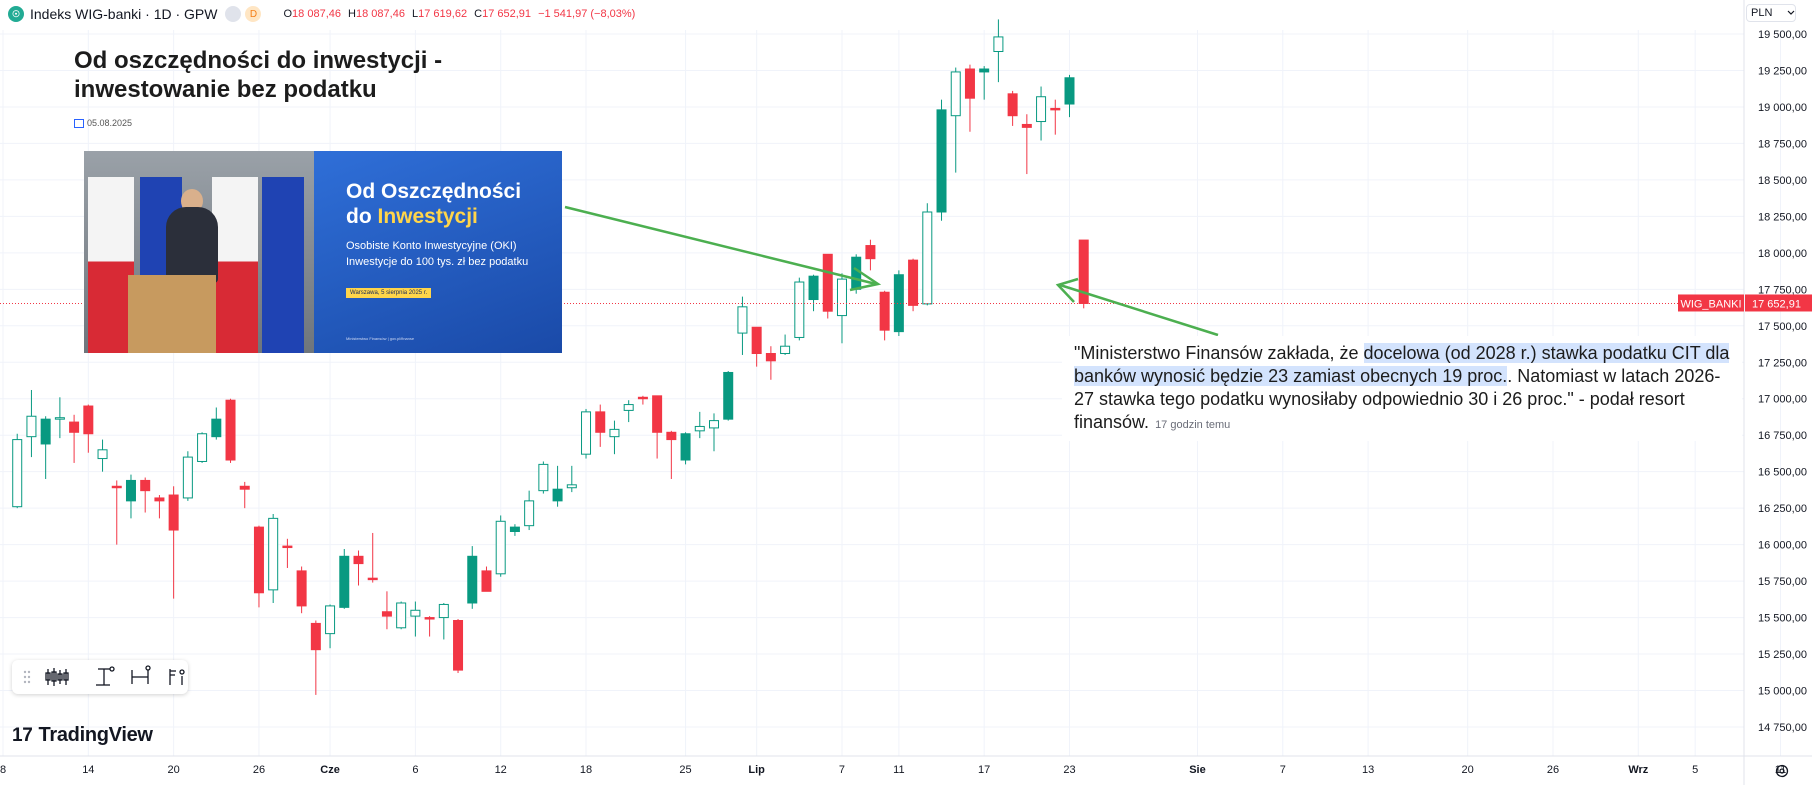 This screenshot has width=1812, height=785. I want to click on time-tick-label: 8, so click(3, 770).